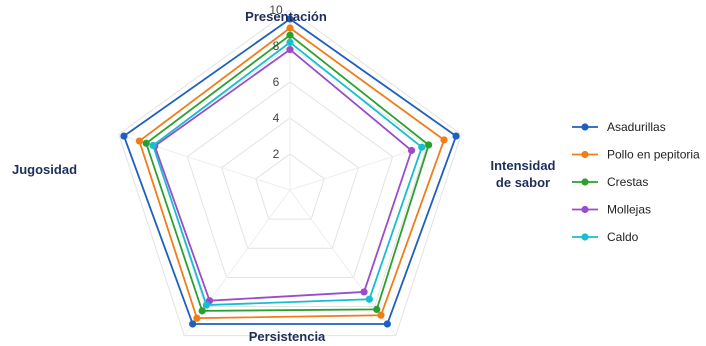 The height and width of the screenshot is (346, 706). What do you see at coordinates (287, 336) in the screenshot?
I see `axis-label-persistencia: Persistencia` at bounding box center [287, 336].